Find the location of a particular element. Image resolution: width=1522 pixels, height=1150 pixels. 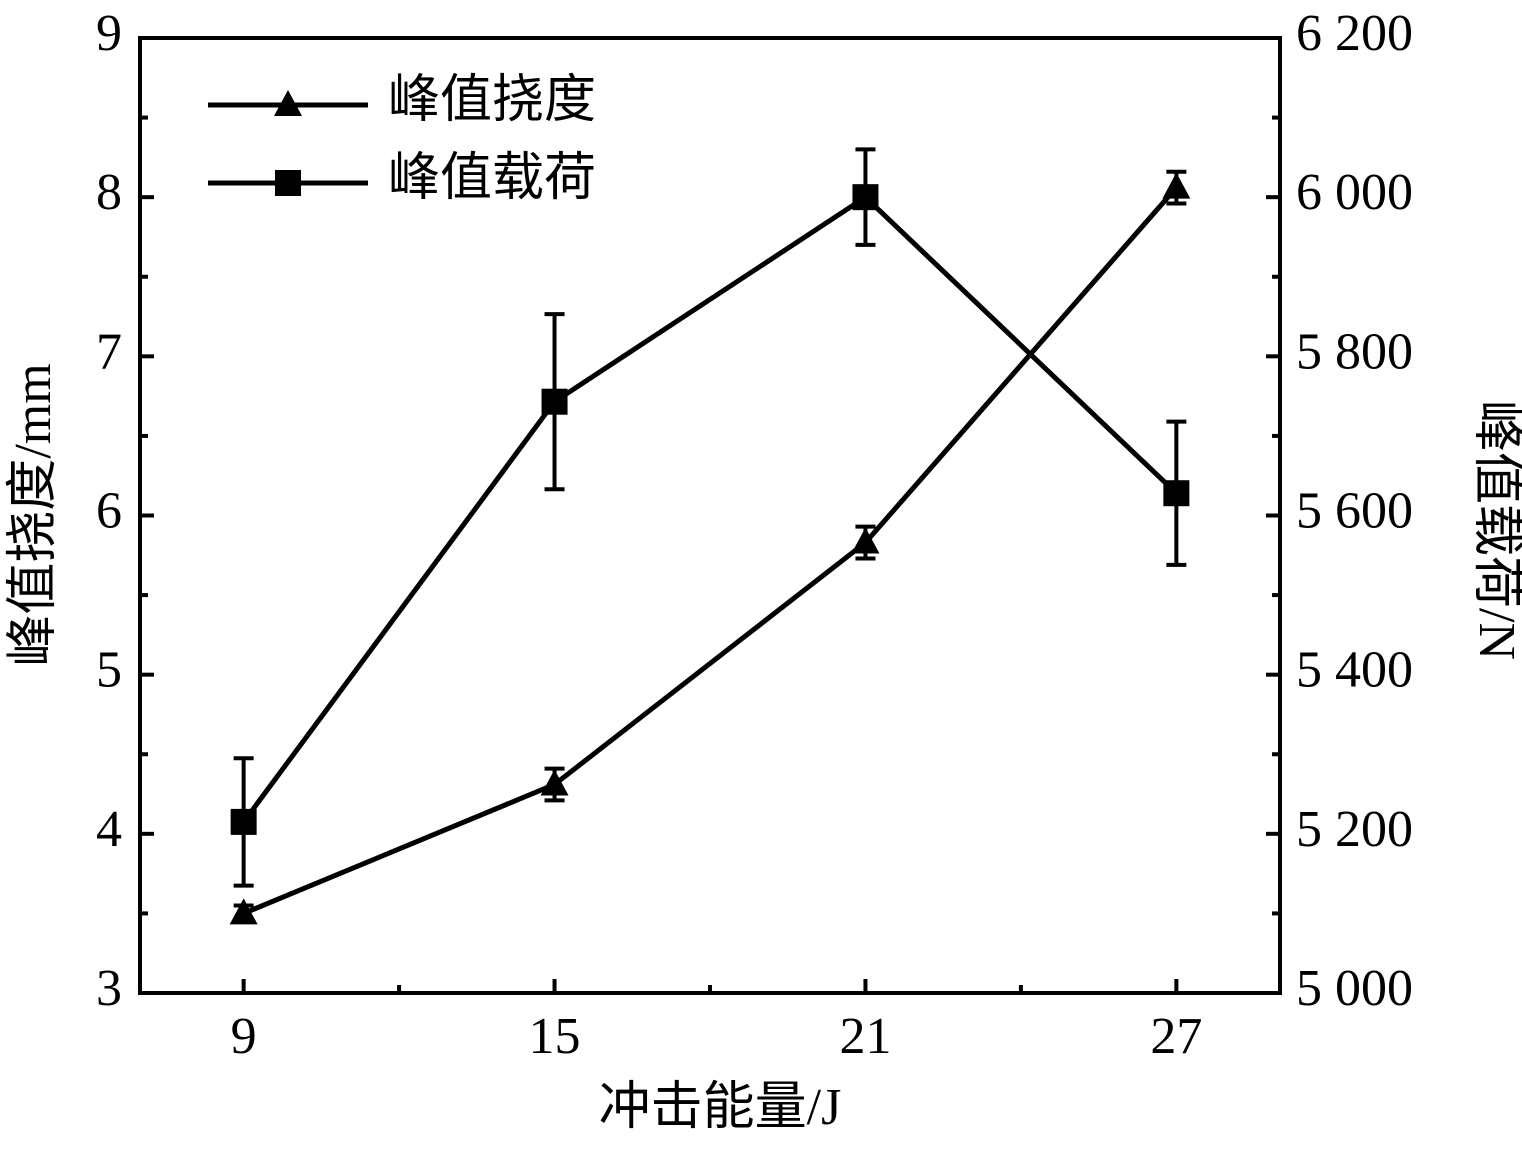

y2-tick-label: 6 200 is located at coordinates (1354, 33).